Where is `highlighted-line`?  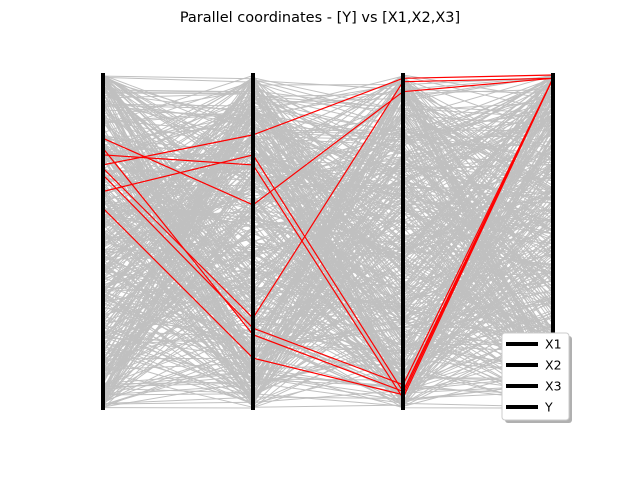 highlighted-line is located at coordinates (328, 120).